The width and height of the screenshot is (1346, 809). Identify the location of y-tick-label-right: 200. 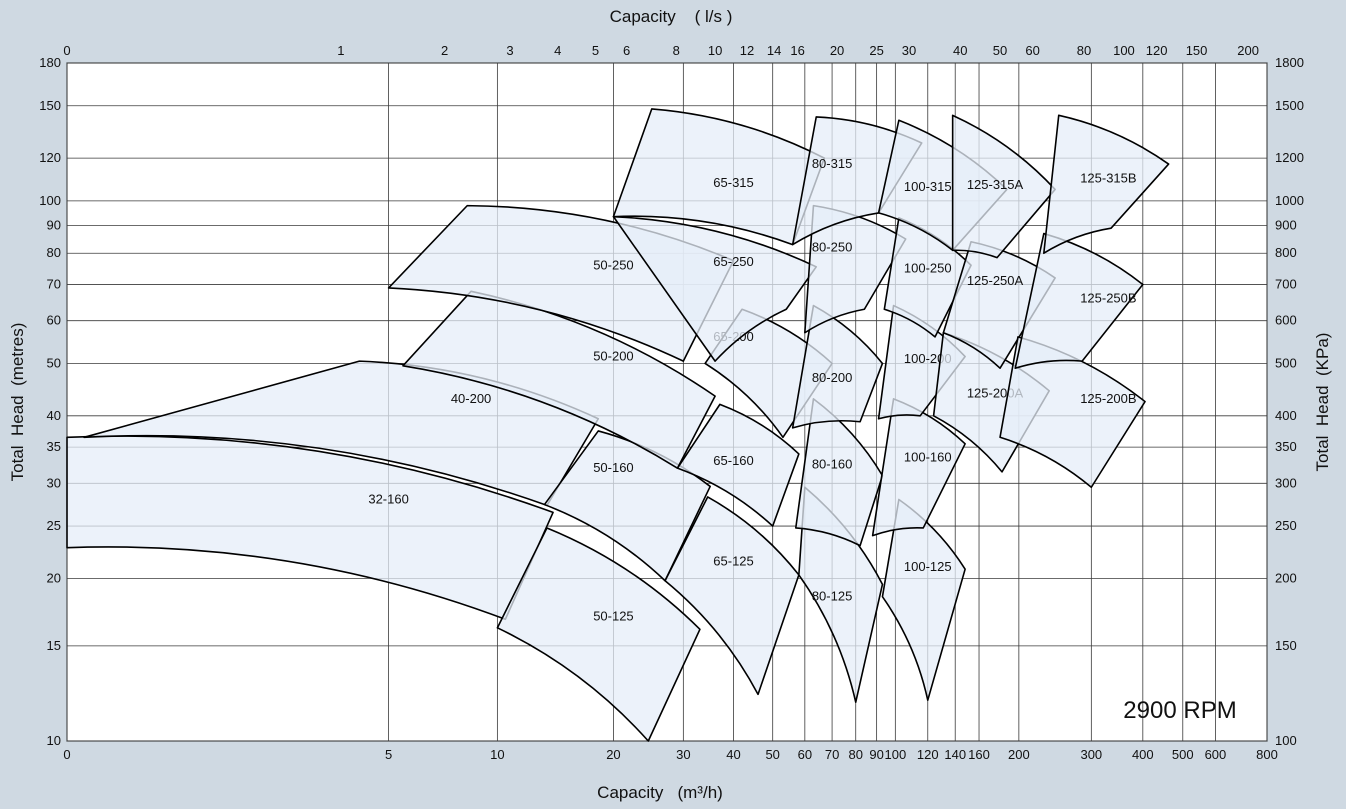
(1286, 577).